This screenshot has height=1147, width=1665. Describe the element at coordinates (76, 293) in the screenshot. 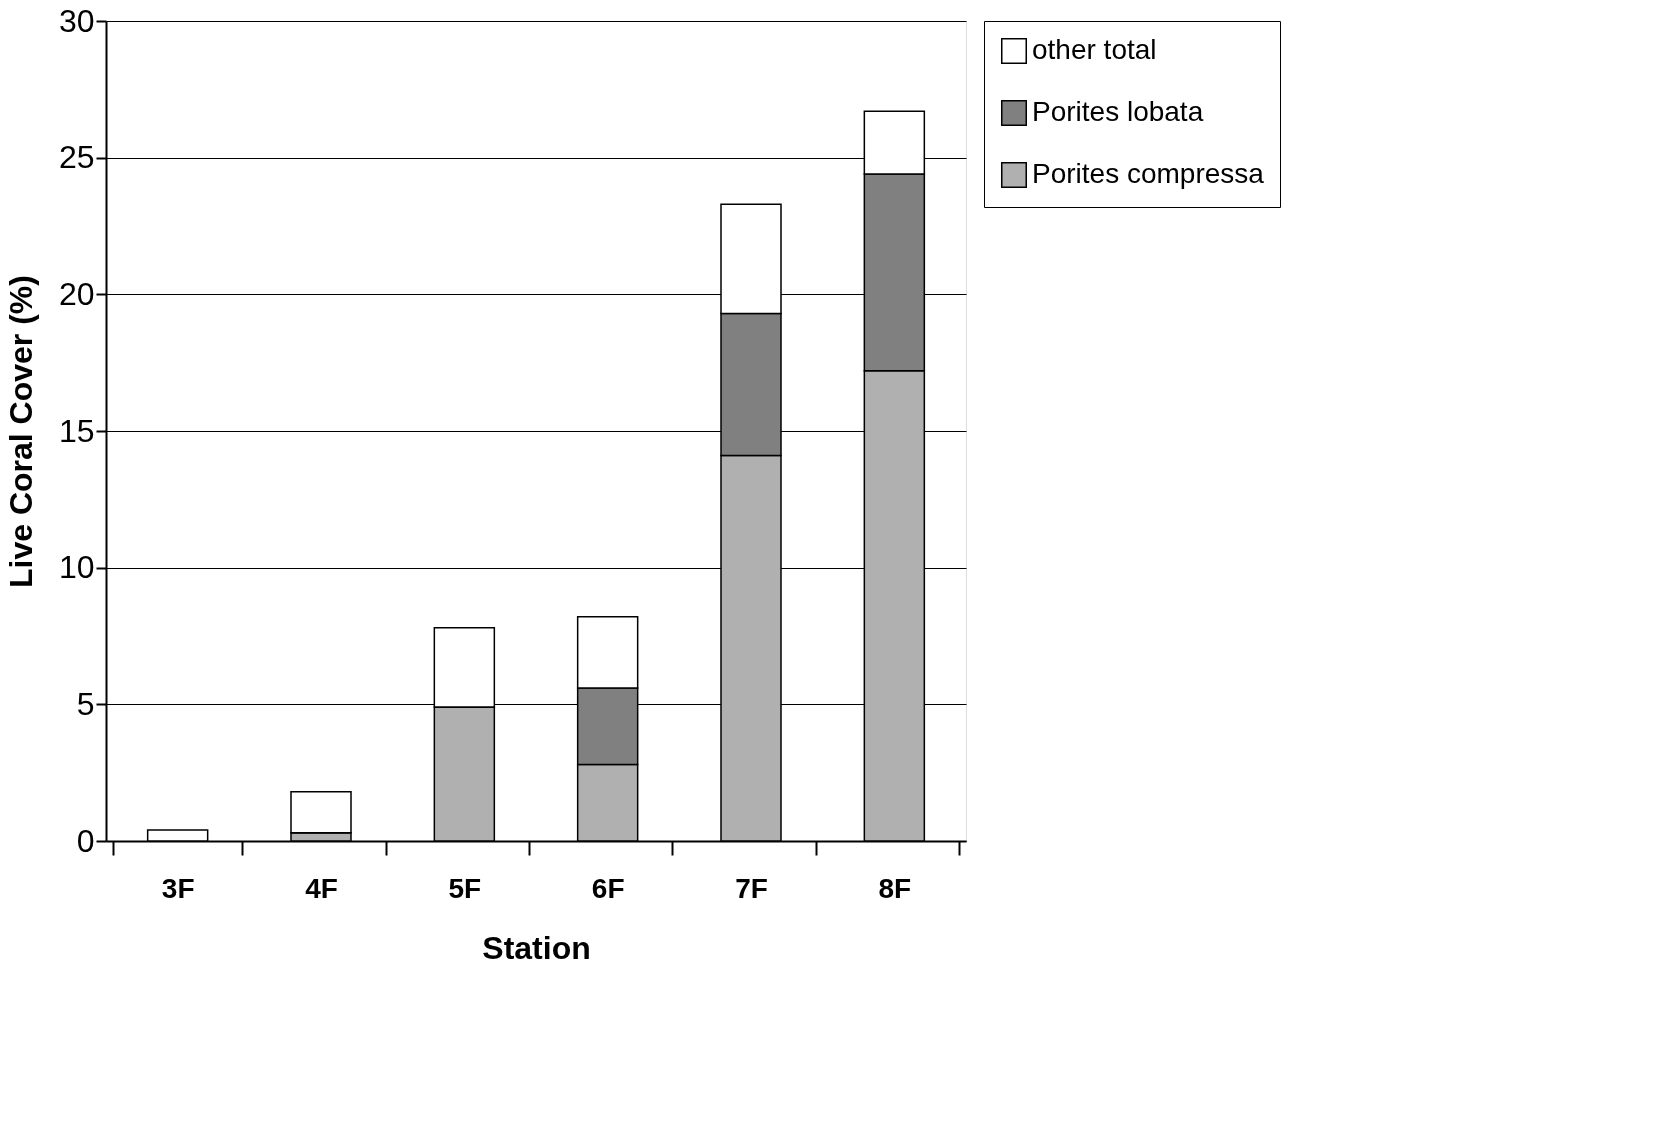

I see `y-tick-label: 20` at that location.